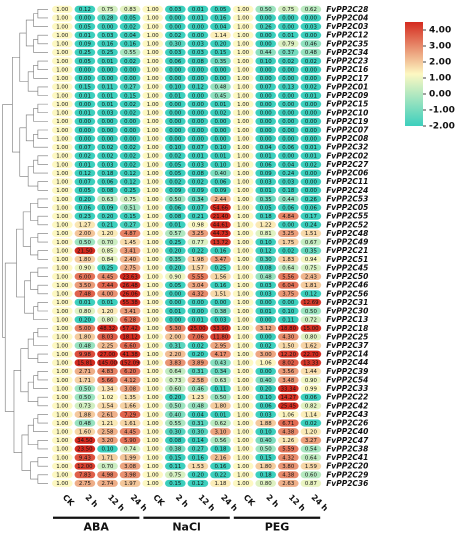 Image resolution: width=474 pixels, height=550 pixels. What do you see at coordinates (198, 295) in the screenshot?
I see `cell-value-label: 4.32` at bounding box center [198, 295].